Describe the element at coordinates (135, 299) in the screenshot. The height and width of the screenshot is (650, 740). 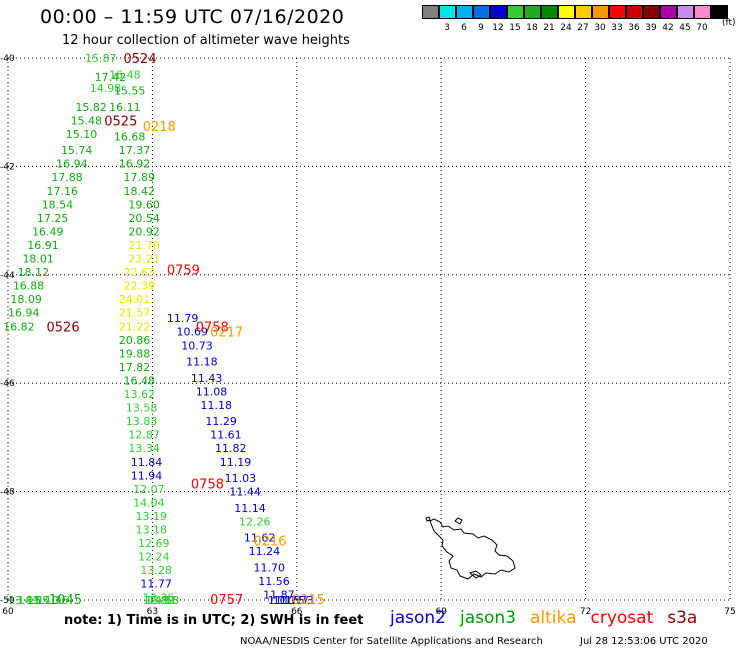
I see `wave-height-label: 24.01` at that location.